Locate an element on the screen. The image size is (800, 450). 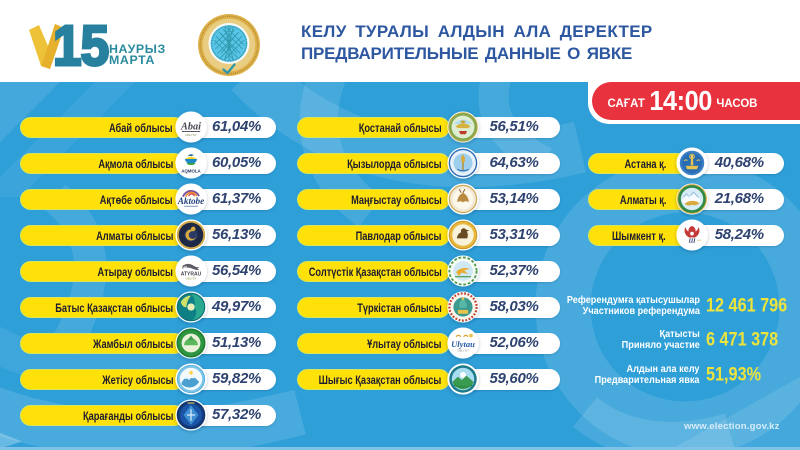
svg-text: Ш is located at coordinates (691, 240).